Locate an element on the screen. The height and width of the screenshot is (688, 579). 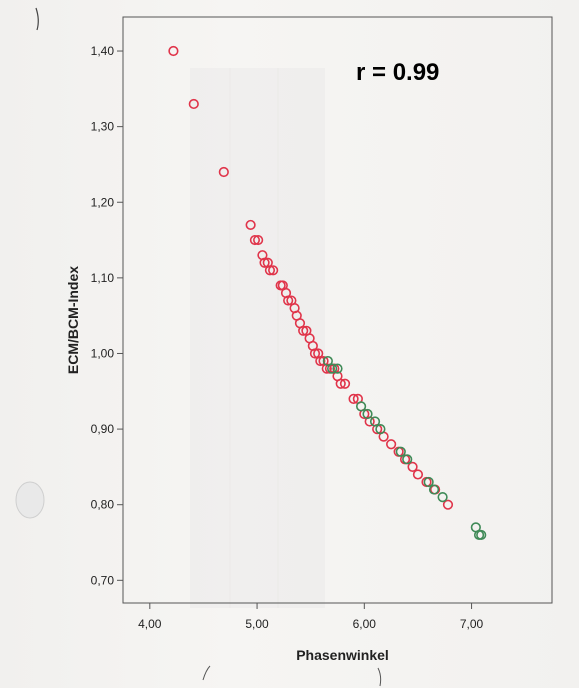
correlation-annotation: r = 0.99 is located at coordinates (397, 72).